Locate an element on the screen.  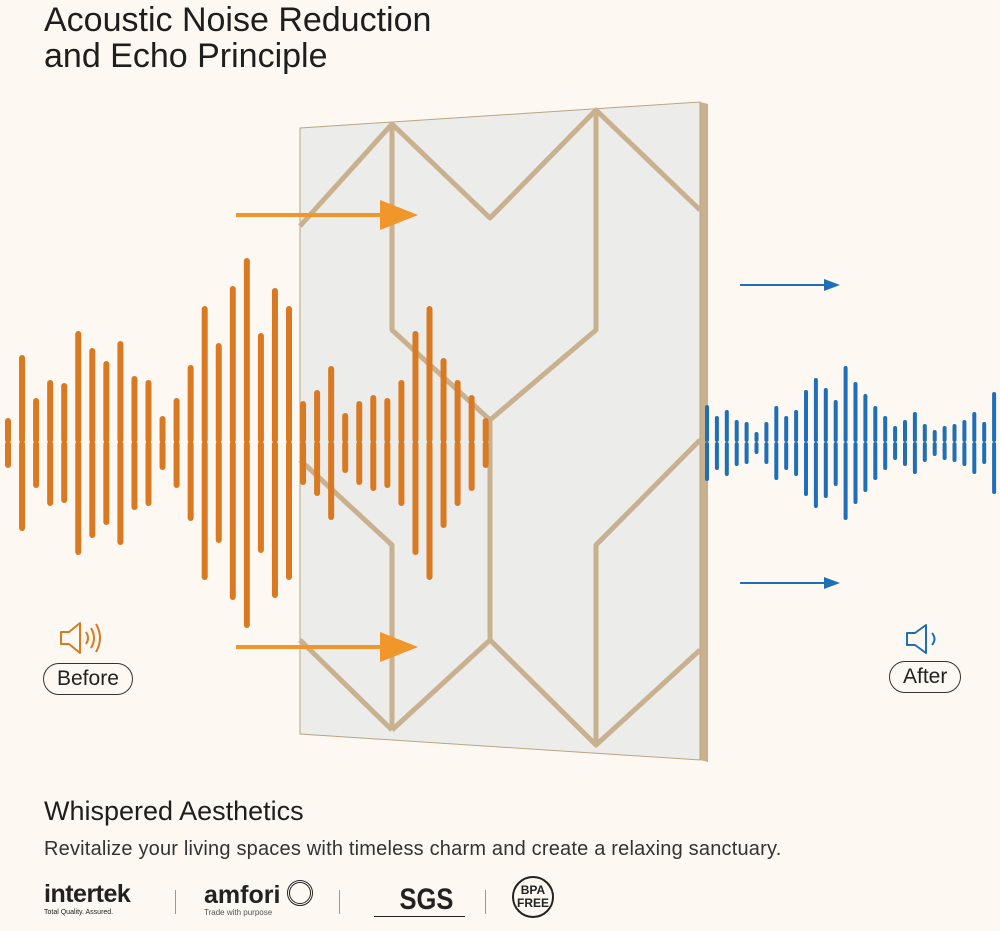
arrow-before-top is located at coordinates (327, 215).